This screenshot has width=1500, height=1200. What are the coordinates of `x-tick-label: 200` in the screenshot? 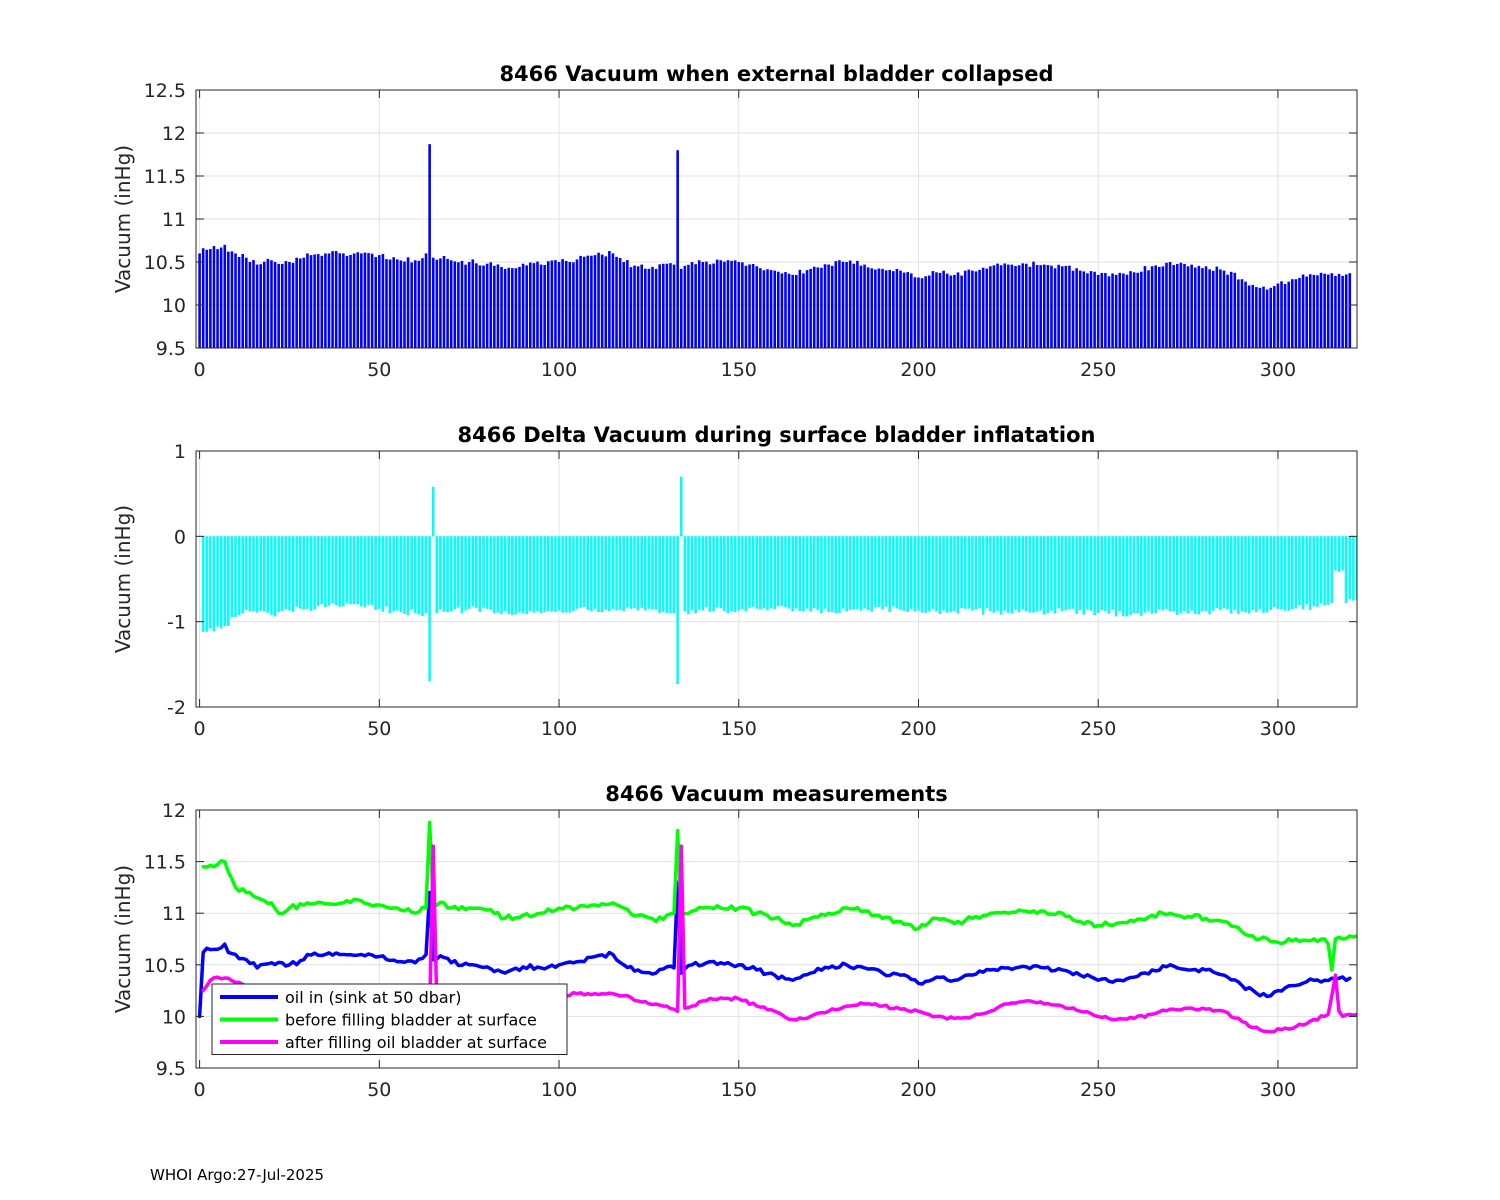 It's located at (918, 370).